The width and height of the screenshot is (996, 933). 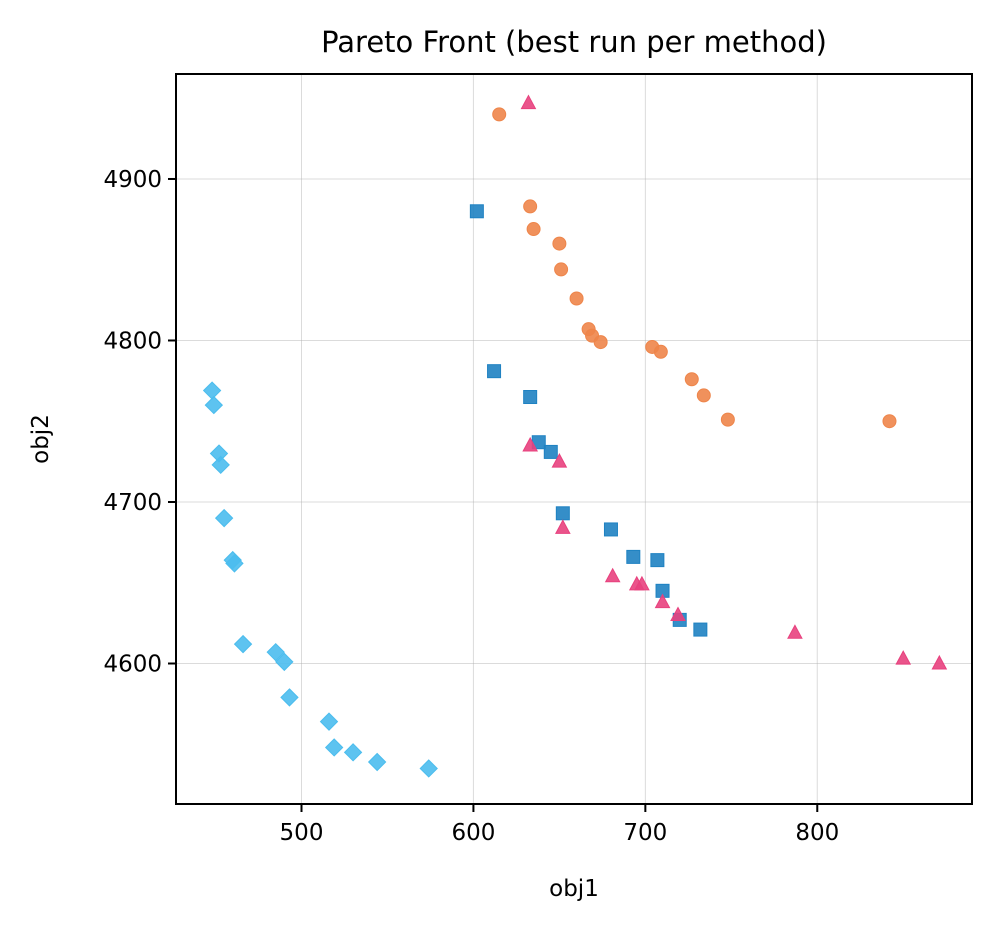 I want to click on x-tick-label: 800, so click(x=817, y=833).